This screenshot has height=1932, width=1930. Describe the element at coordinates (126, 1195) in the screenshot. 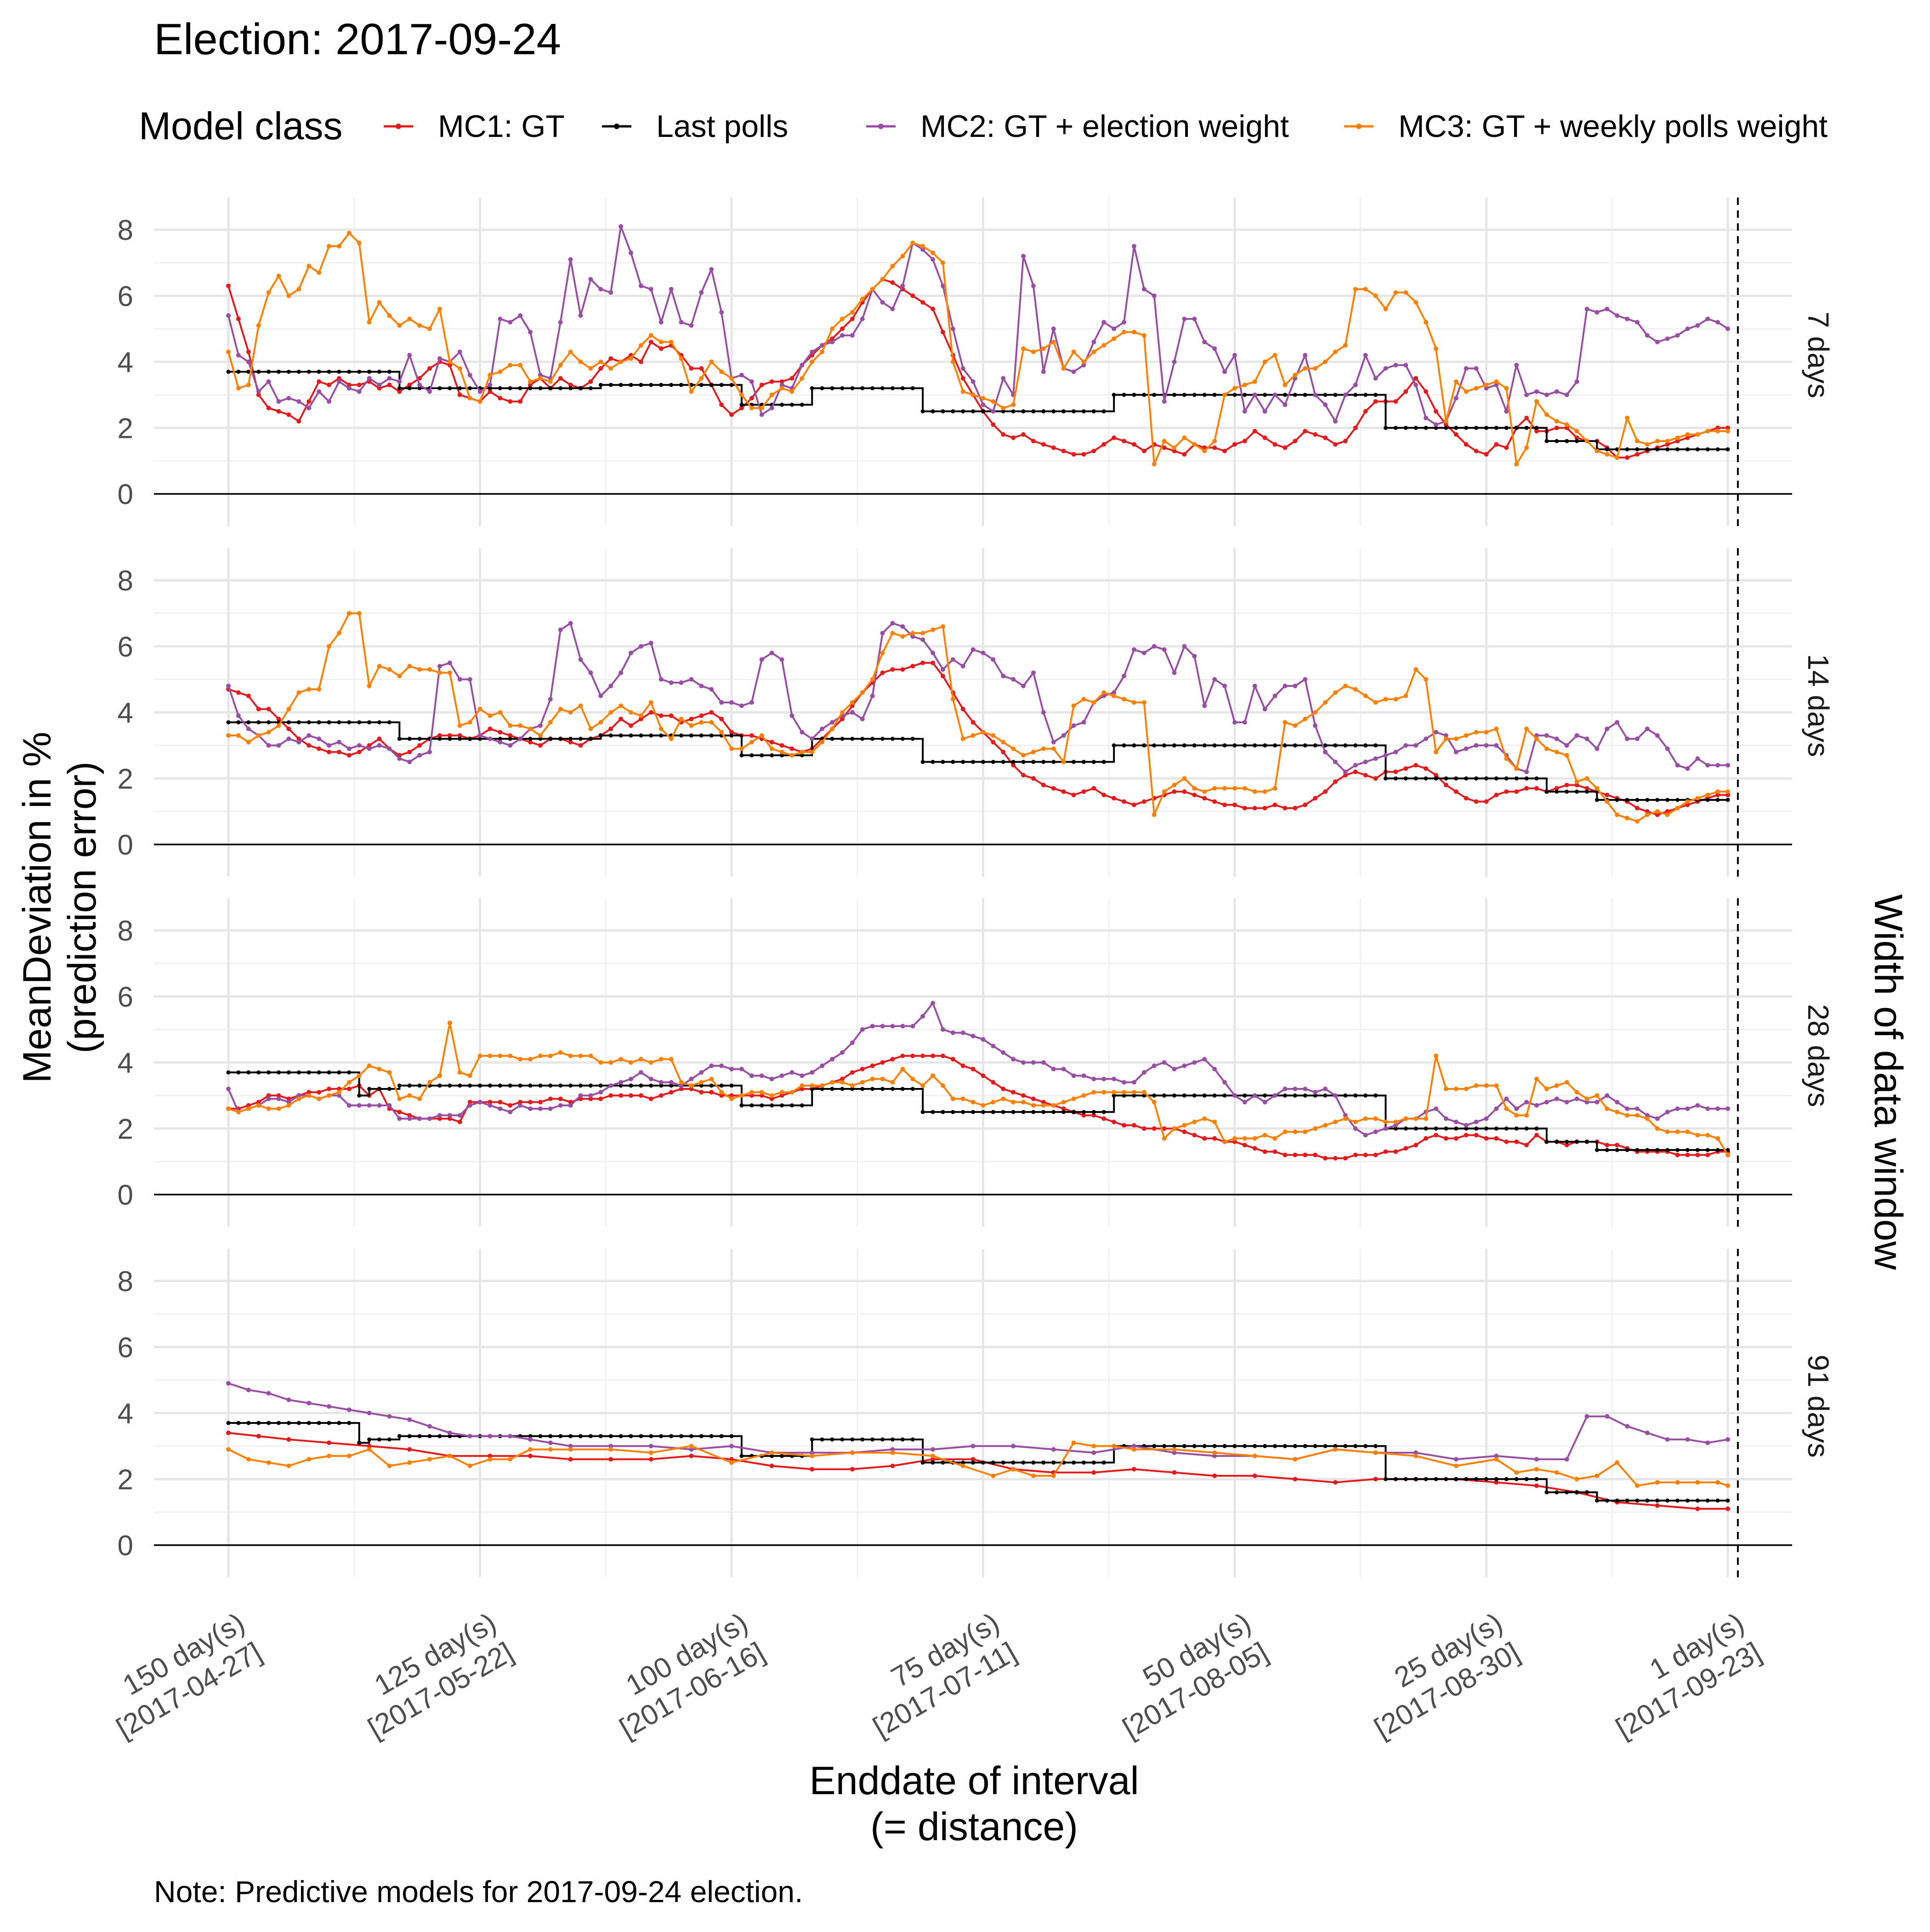

I see `y-tick-label: 0` at that location.